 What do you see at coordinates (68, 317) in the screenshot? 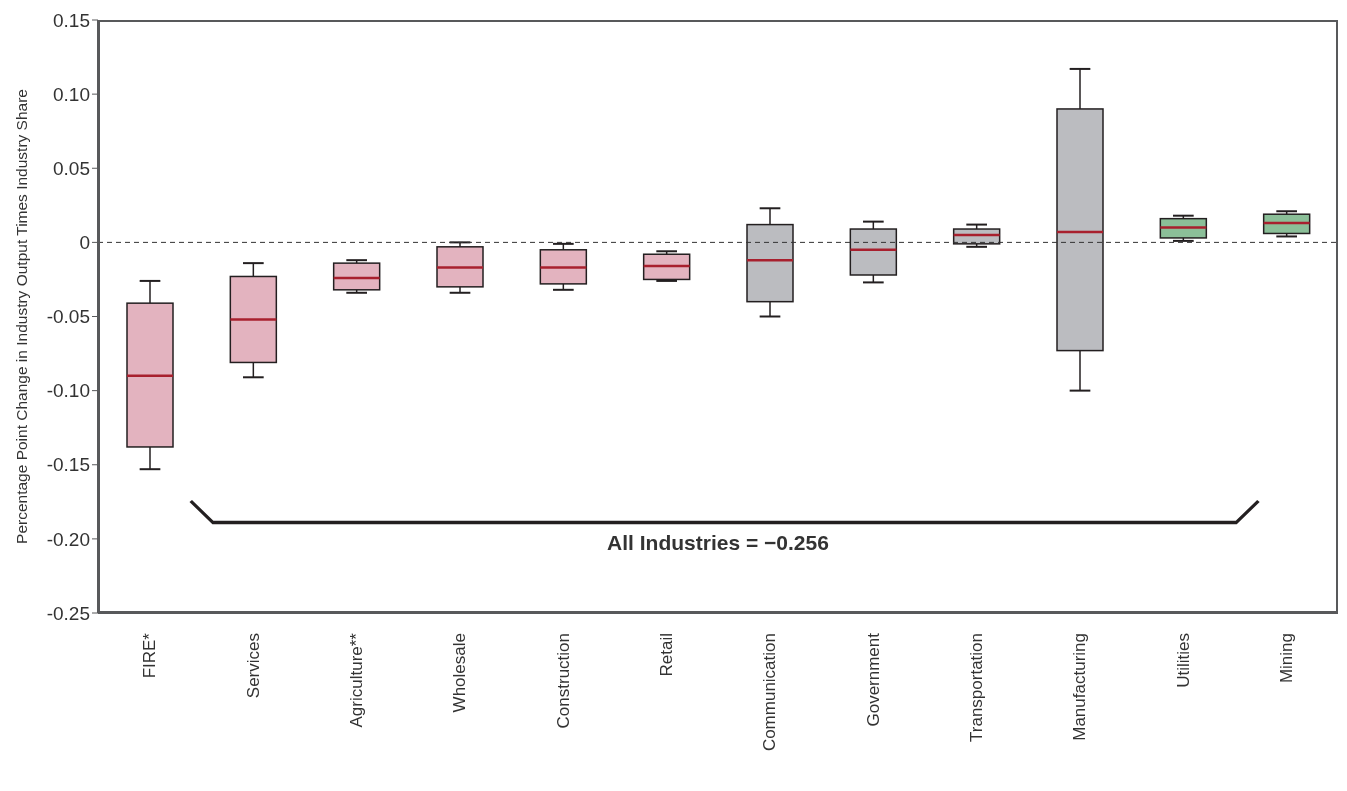
I see `y-tick-label: -0.05` at bounding box center [68, 317].